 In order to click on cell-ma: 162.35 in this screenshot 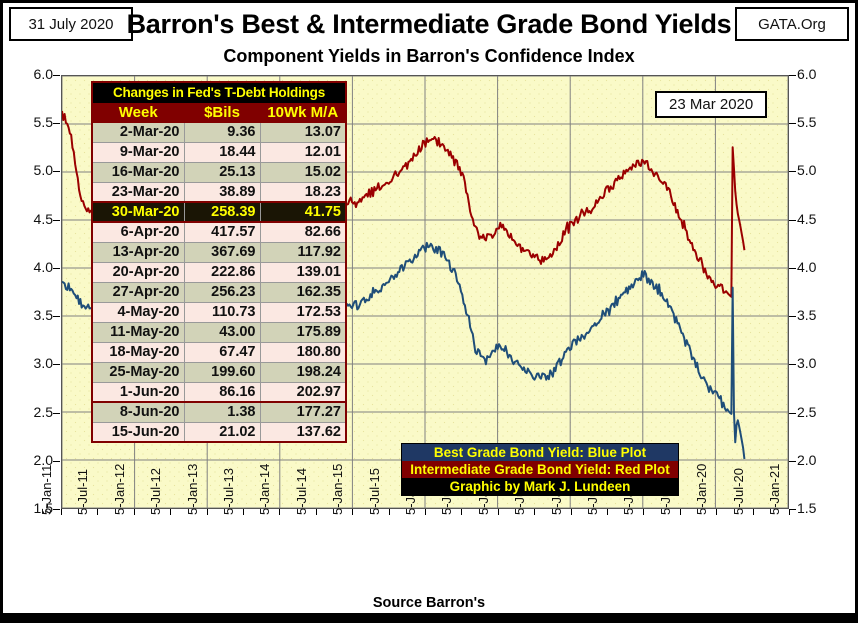, I will do `click(303, 292)`.